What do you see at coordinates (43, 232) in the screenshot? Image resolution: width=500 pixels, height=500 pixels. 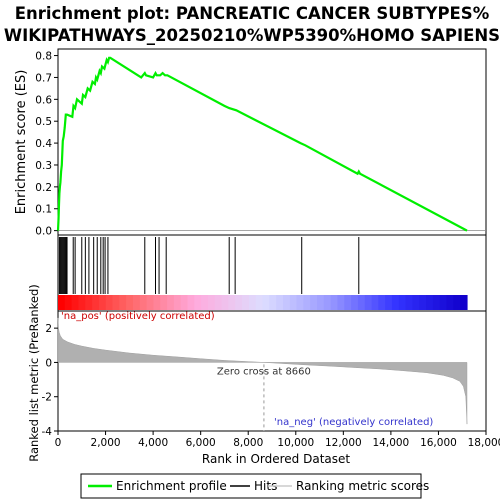 I see `es-y-tick-label: 0.0` at bounding box center [43, 232].